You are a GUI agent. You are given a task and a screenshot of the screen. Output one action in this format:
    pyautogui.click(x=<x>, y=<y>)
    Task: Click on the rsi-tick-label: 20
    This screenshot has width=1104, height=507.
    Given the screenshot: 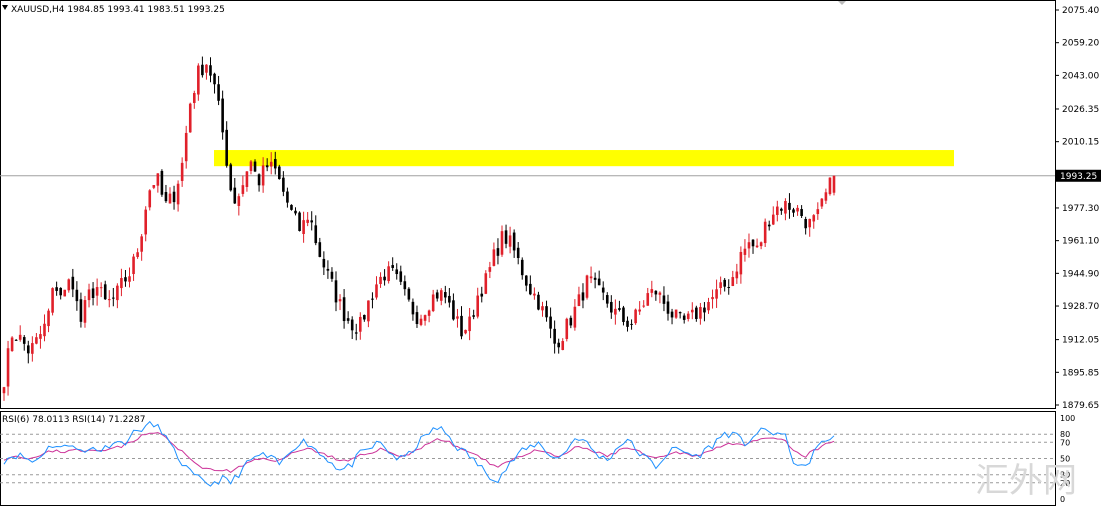 What is the action you would take?
    pyautogui.click(x=1065, y=483)
    